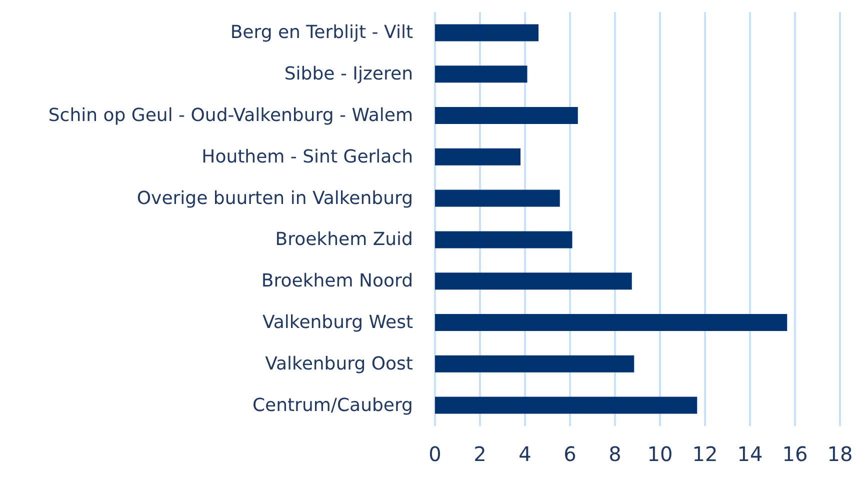 The image size is (861, 486). I want to click on y-tick-label: Centrum/Cauberg, so click(332, 405).